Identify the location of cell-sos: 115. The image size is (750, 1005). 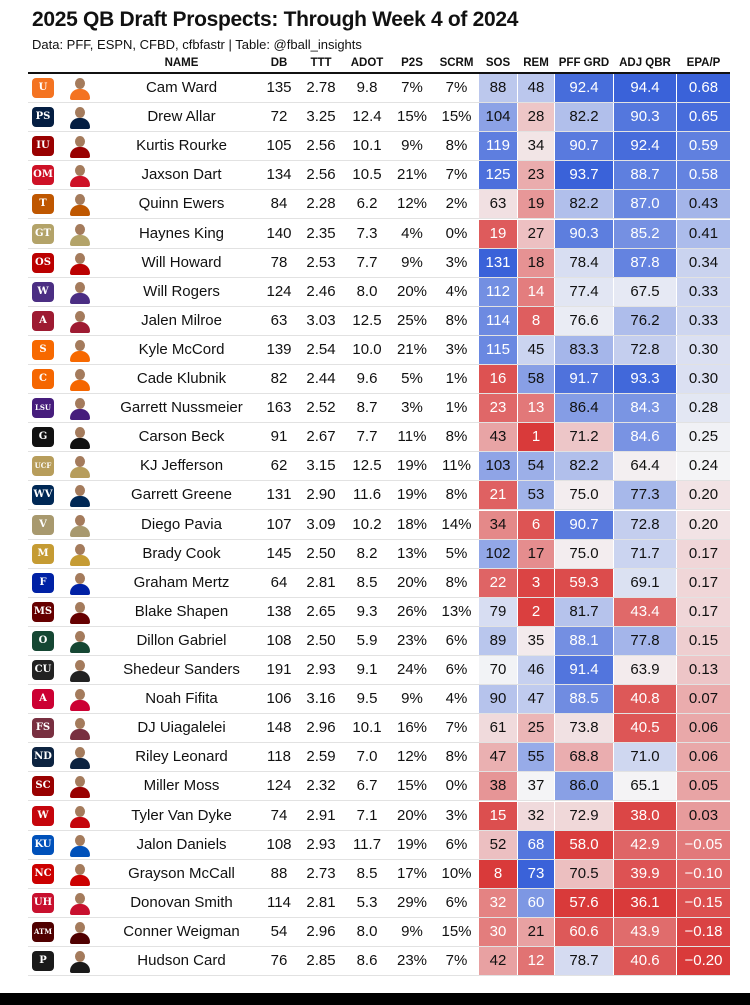
(498, 349).